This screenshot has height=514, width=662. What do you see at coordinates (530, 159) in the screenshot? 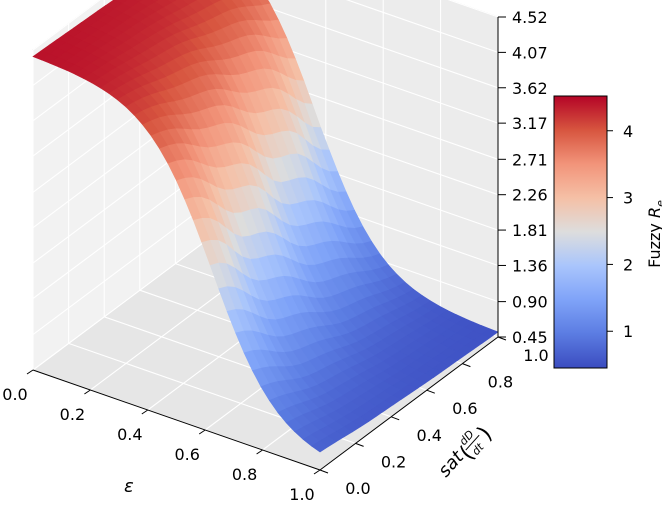
I see `z-tick-label: 2.71` at bounding box center [530, 159].